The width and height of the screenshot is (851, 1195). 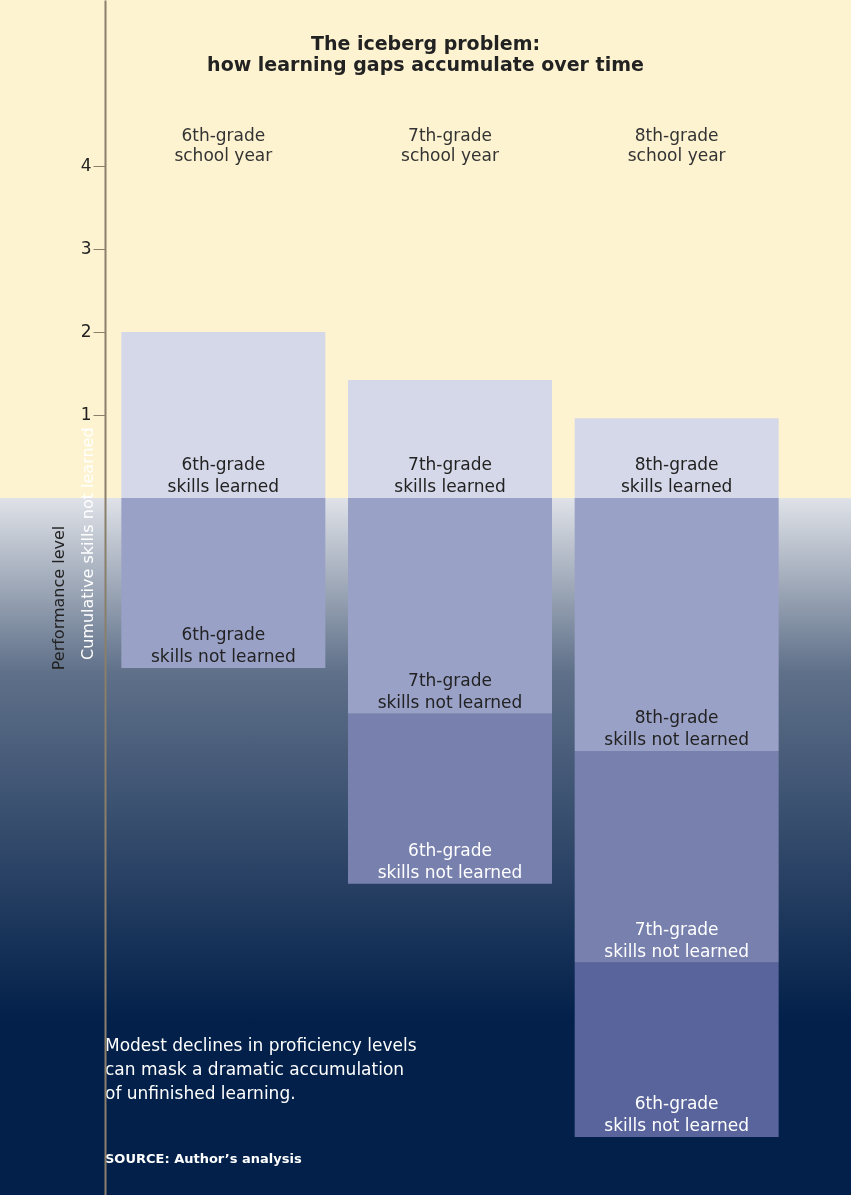 What do you see at coordinates (223, 474) in the screenshot?
I see `annotation: 6th-grade skills learned` at bounding box center [223, 474].